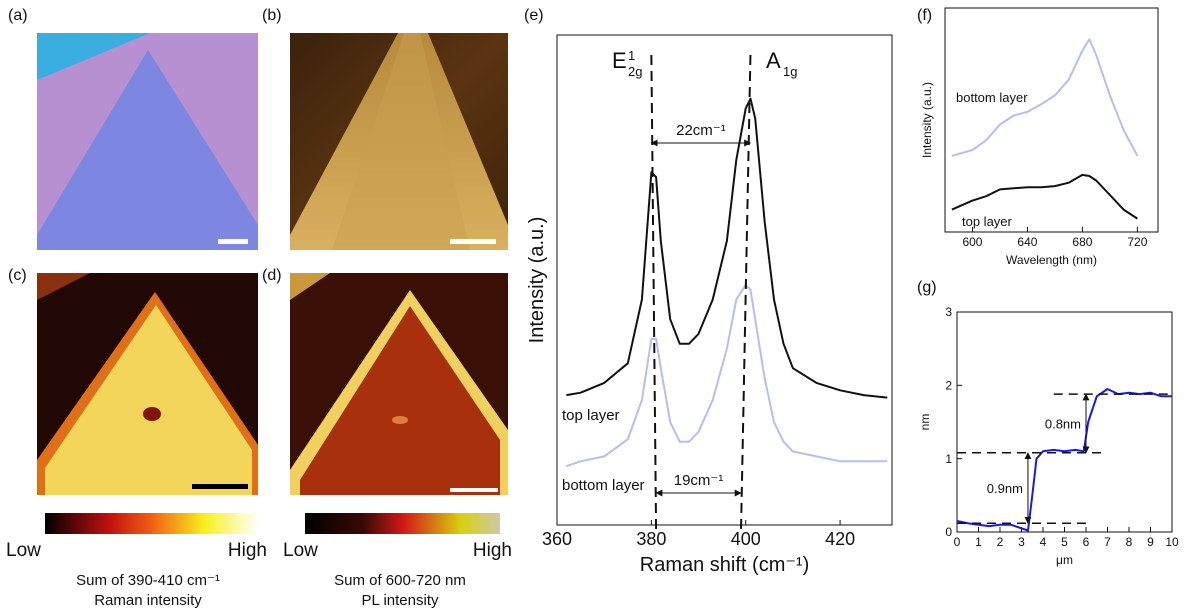  What do you see at coordinates (272, 275) in the screenshot?
I see `panel-label: (d)` at bounding box center [272, 275].